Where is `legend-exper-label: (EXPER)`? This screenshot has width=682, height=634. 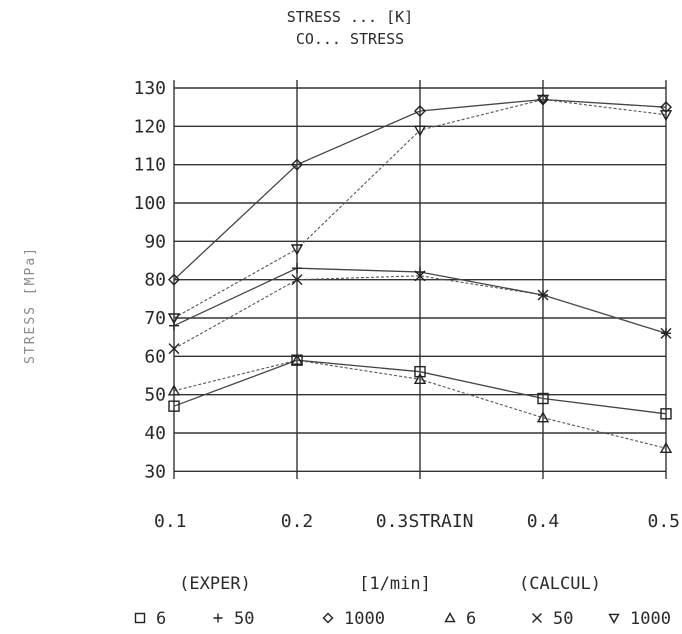 legend-exper-label: (EXPER) is located at coordinates (215, 584).